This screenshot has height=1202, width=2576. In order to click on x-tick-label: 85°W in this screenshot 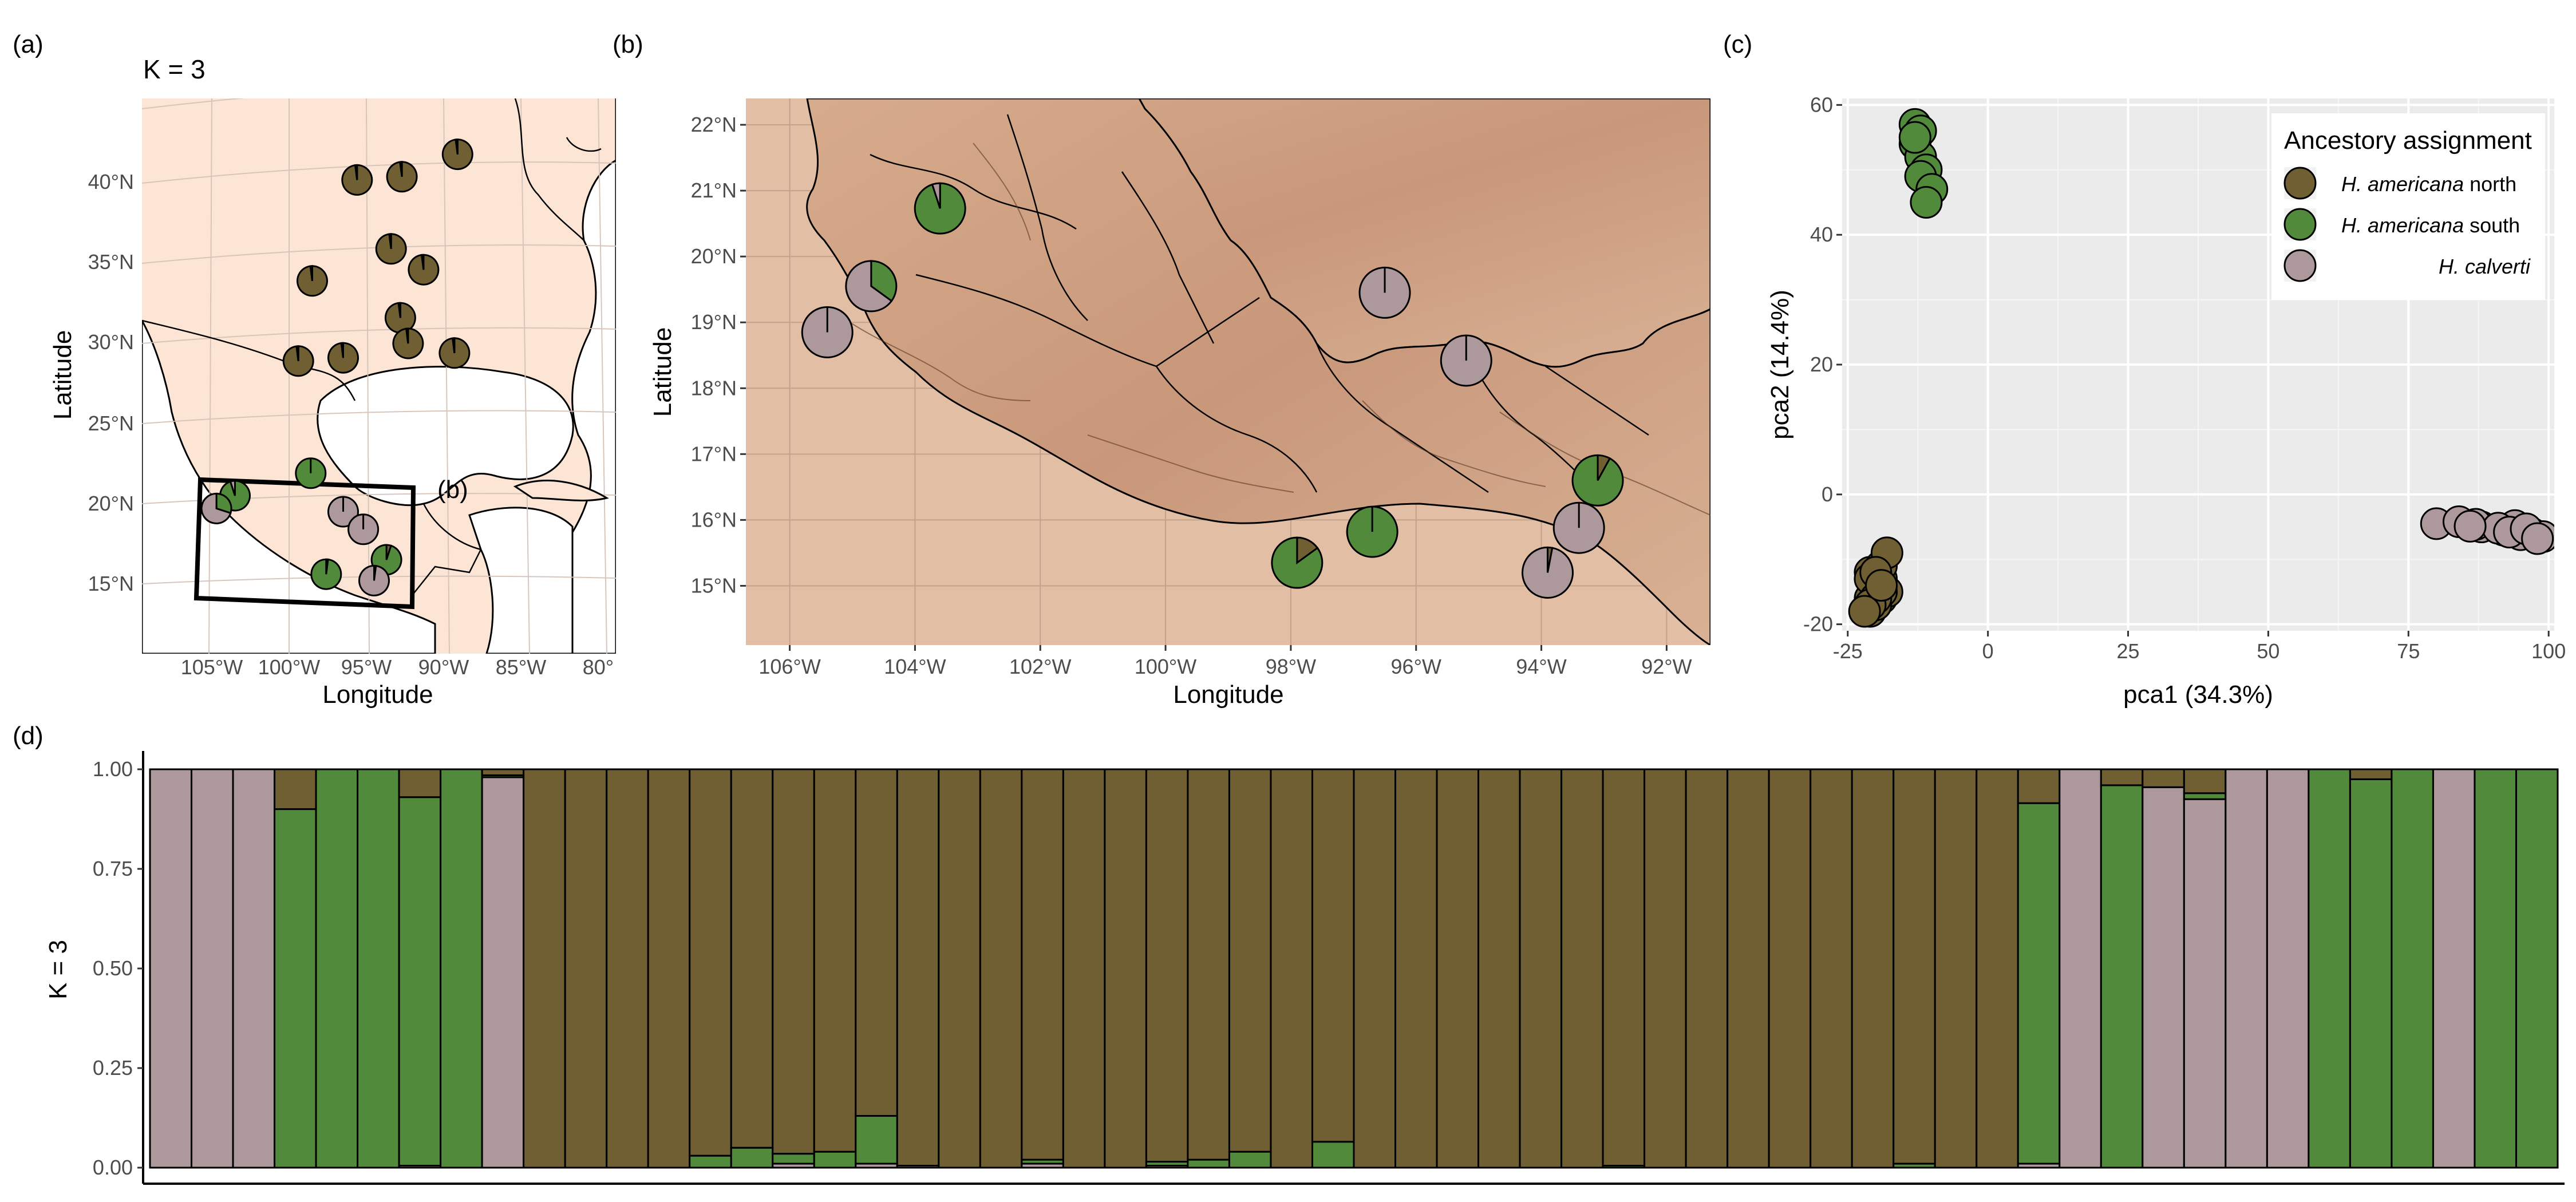, I will do `click(521, 667)`.